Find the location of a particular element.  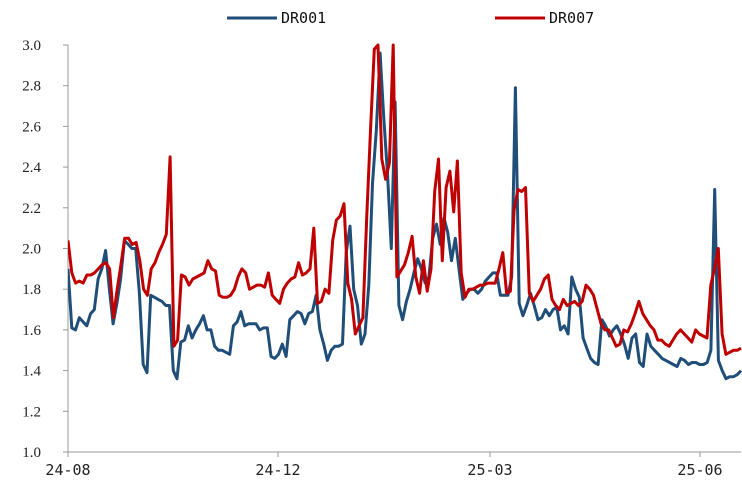

x-tick-label: 24-12 is located at coordinates (277, 470).